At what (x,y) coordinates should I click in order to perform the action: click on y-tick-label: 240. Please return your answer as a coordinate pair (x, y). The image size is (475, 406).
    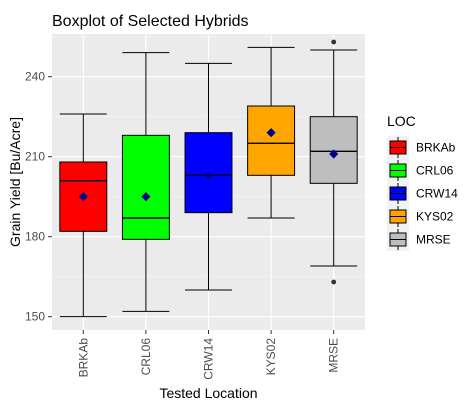
    Looking at the image, I should click on (35, 77).